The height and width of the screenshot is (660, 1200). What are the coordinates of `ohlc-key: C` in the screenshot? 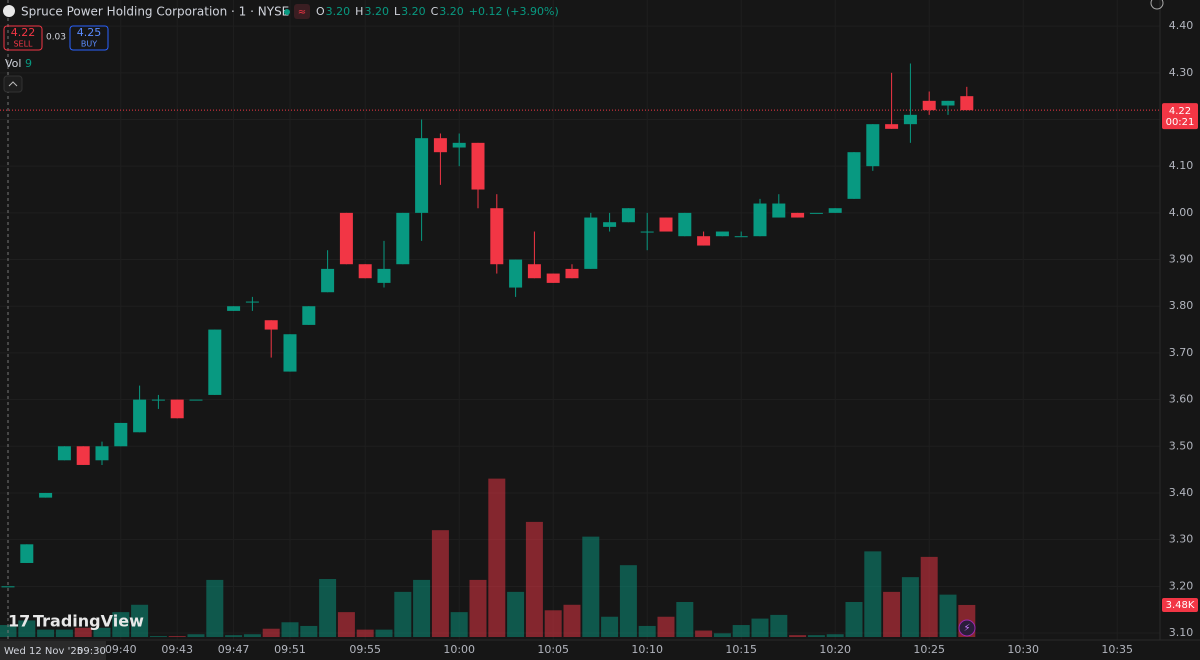 It's located at (435, 11).